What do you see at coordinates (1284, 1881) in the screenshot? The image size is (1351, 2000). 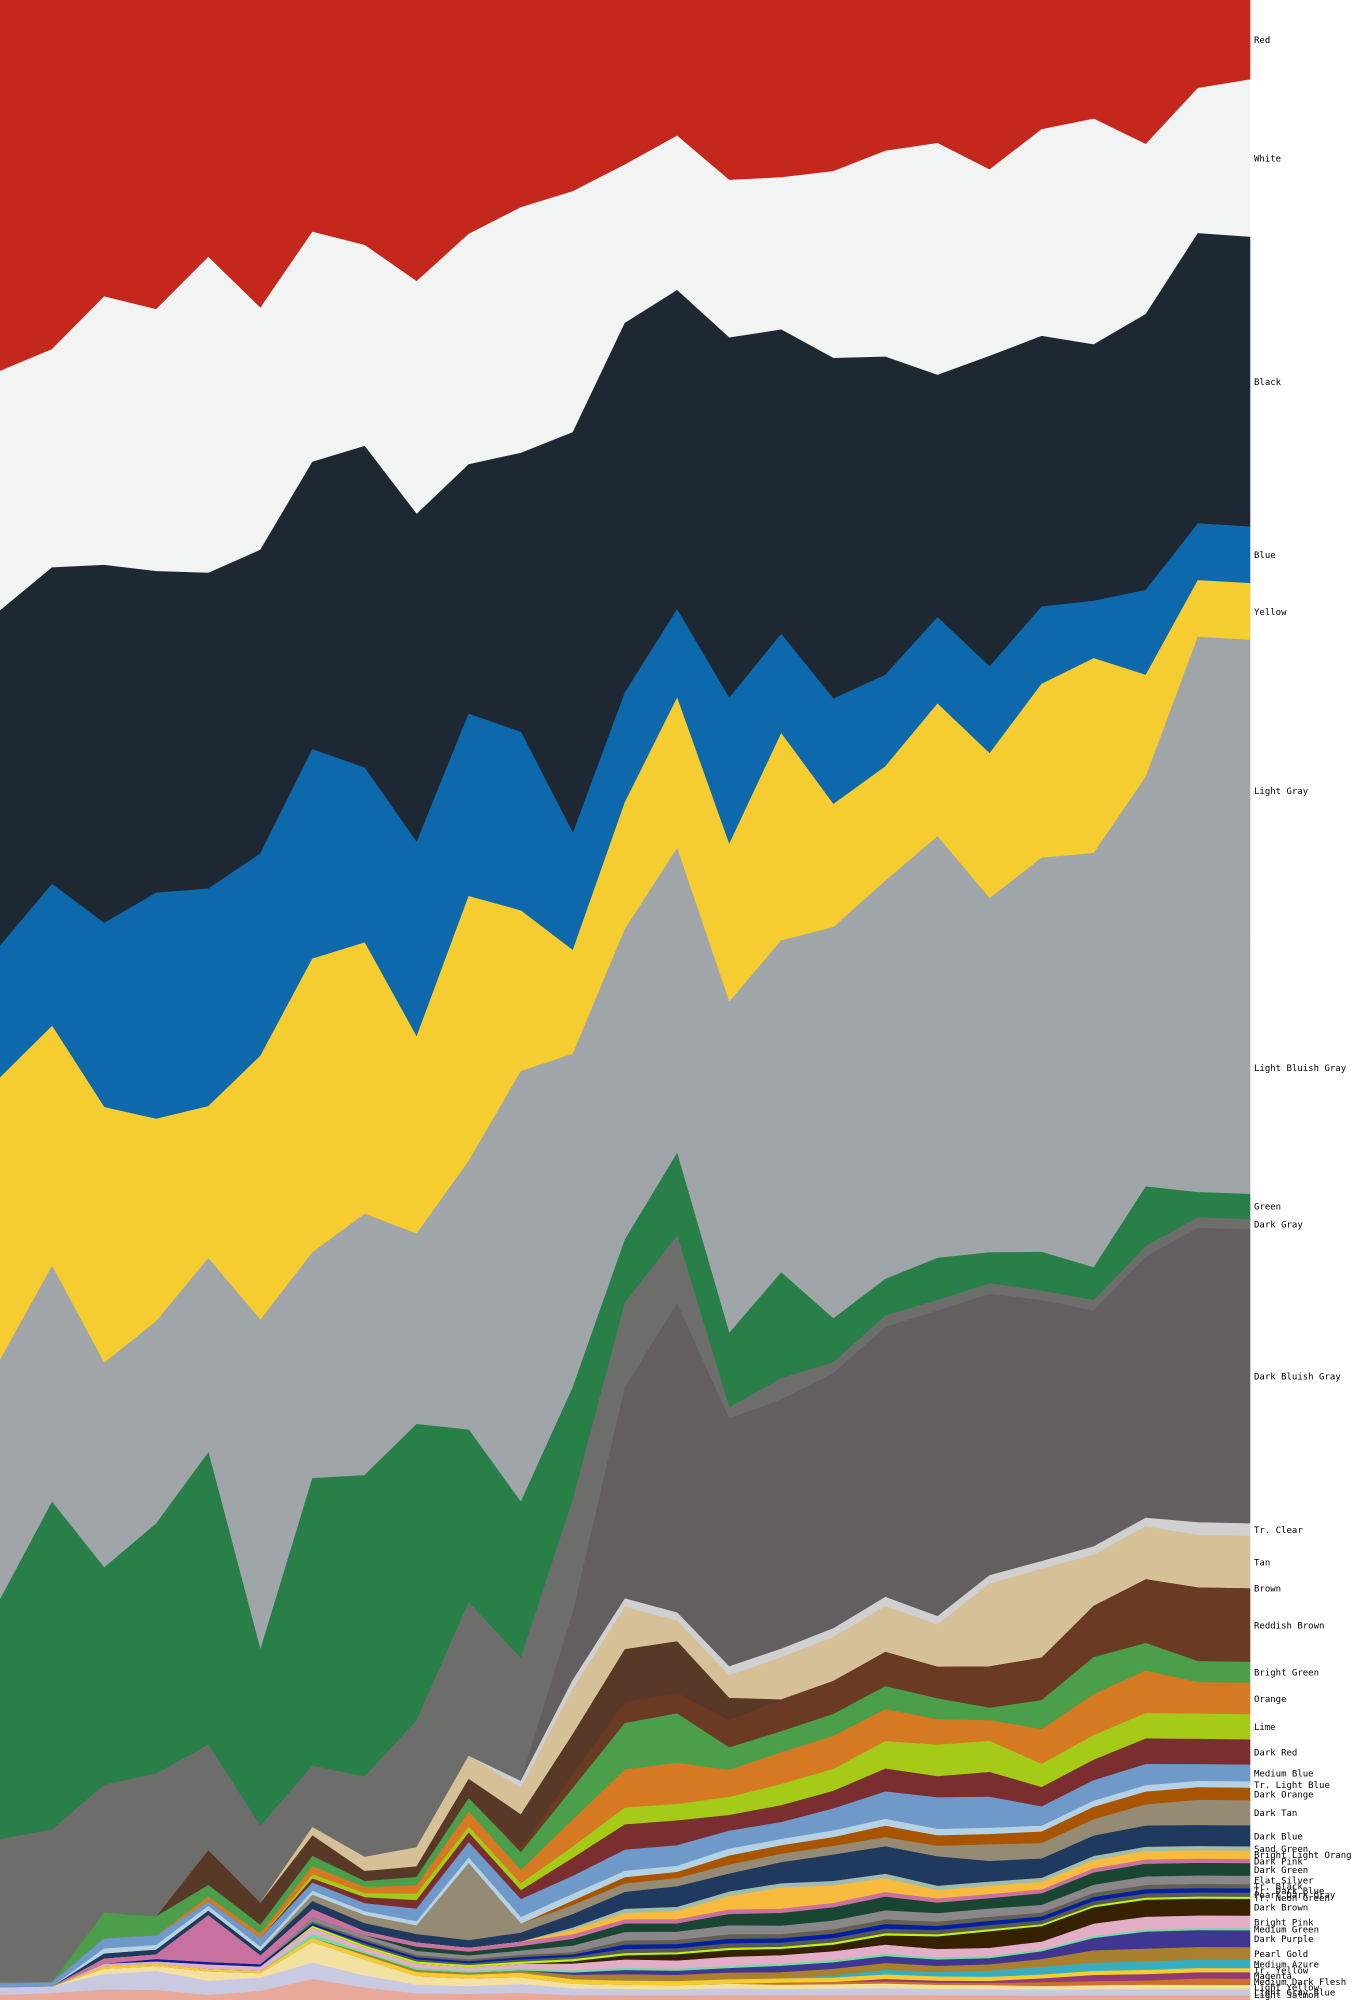 I see `label-flat-silver: Flat Silver` at bounding box center [1284, 1881].